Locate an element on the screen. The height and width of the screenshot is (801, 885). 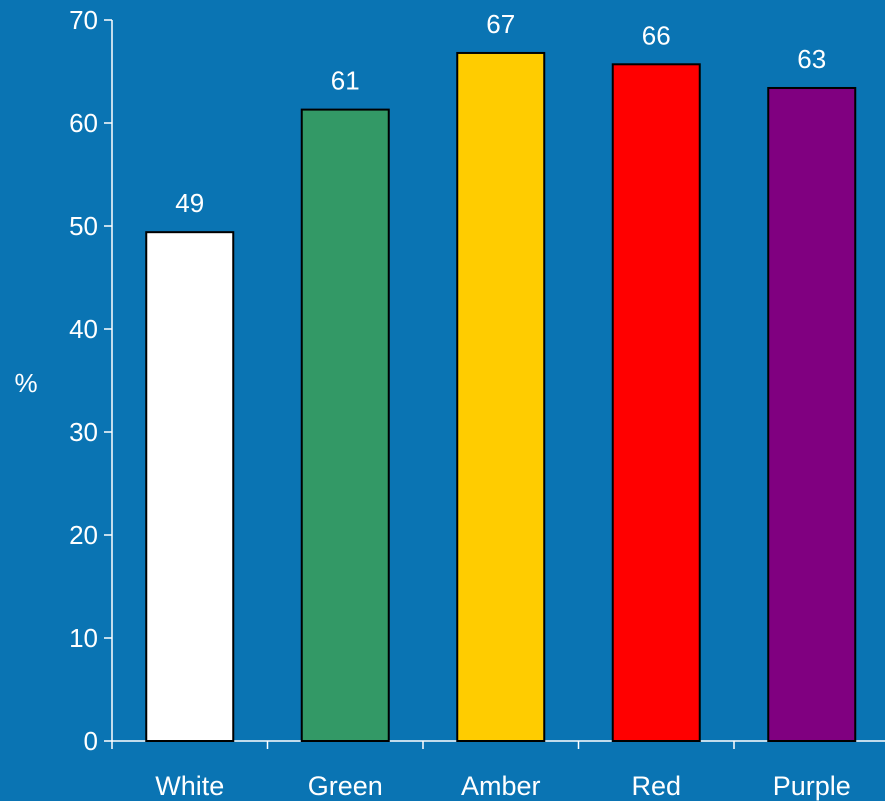
data-label-red: 66 is located at coordinates (656, 35).